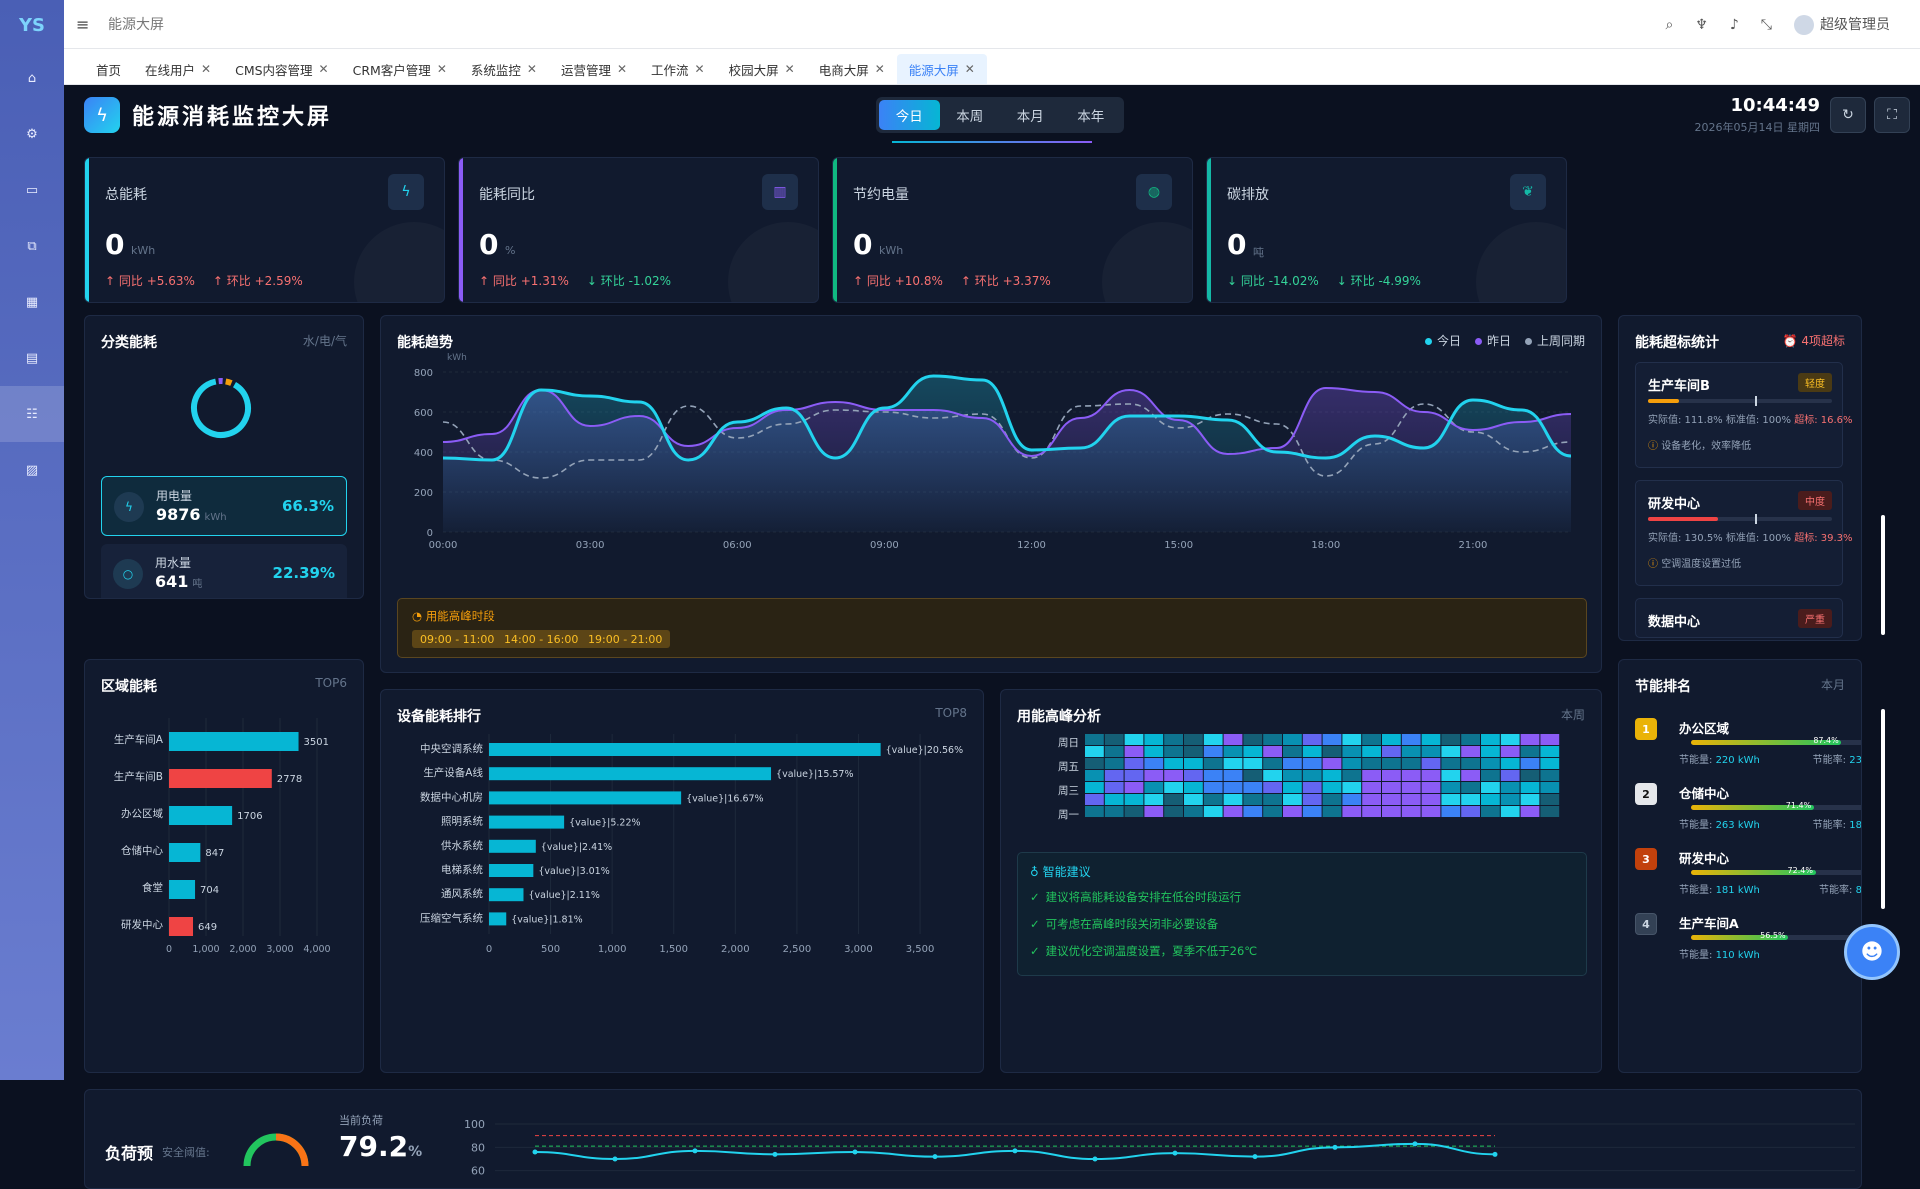  Describe the element at coordinates (142, 924) in the screenshot. I see `category-label: 研发中心` at that location.